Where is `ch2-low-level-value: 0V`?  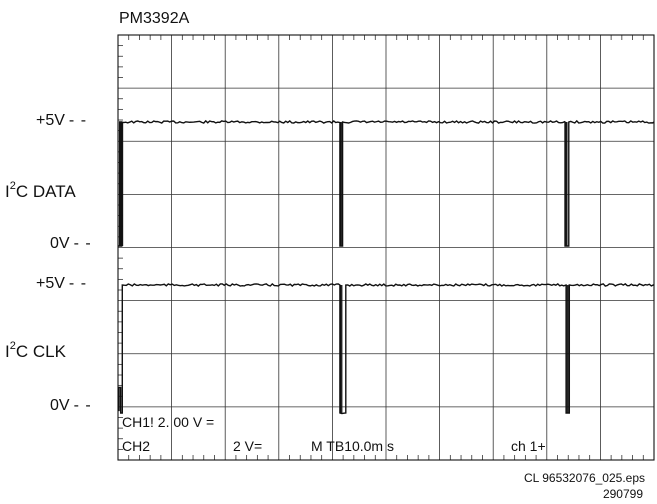 ch2-low-level-value: 0V is located at coordinates (60, 405).